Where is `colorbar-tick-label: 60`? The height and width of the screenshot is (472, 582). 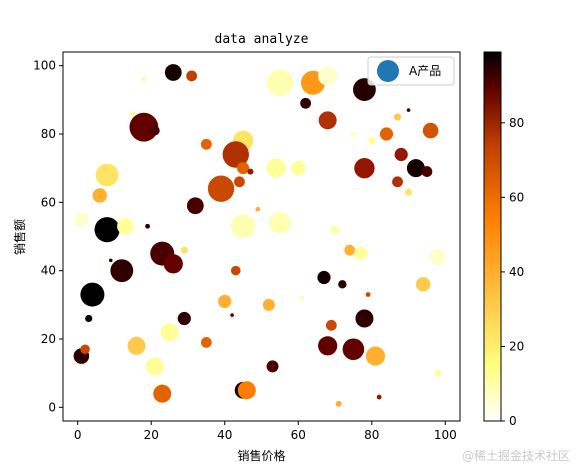 colorbar-tick-label: 60 is located at coordinates (516, 197).